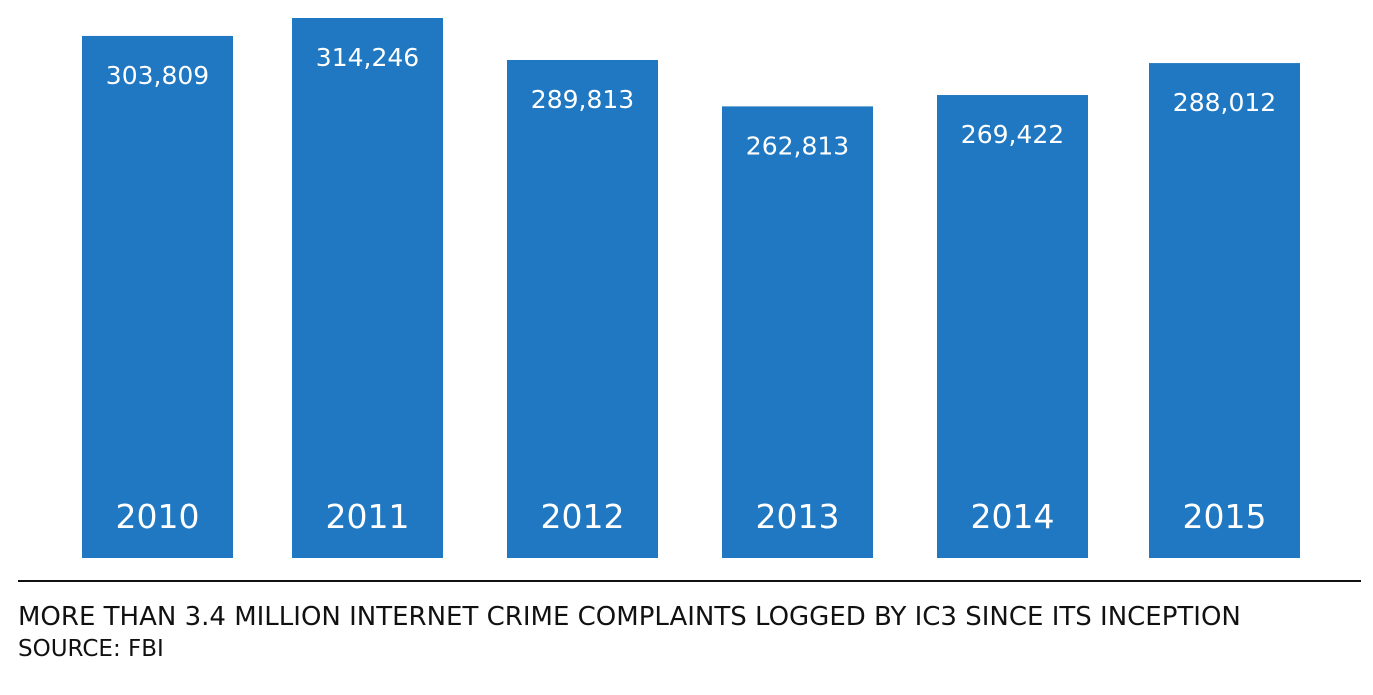  I want to click on value-label-2010: 303,809, so click(157, 75).